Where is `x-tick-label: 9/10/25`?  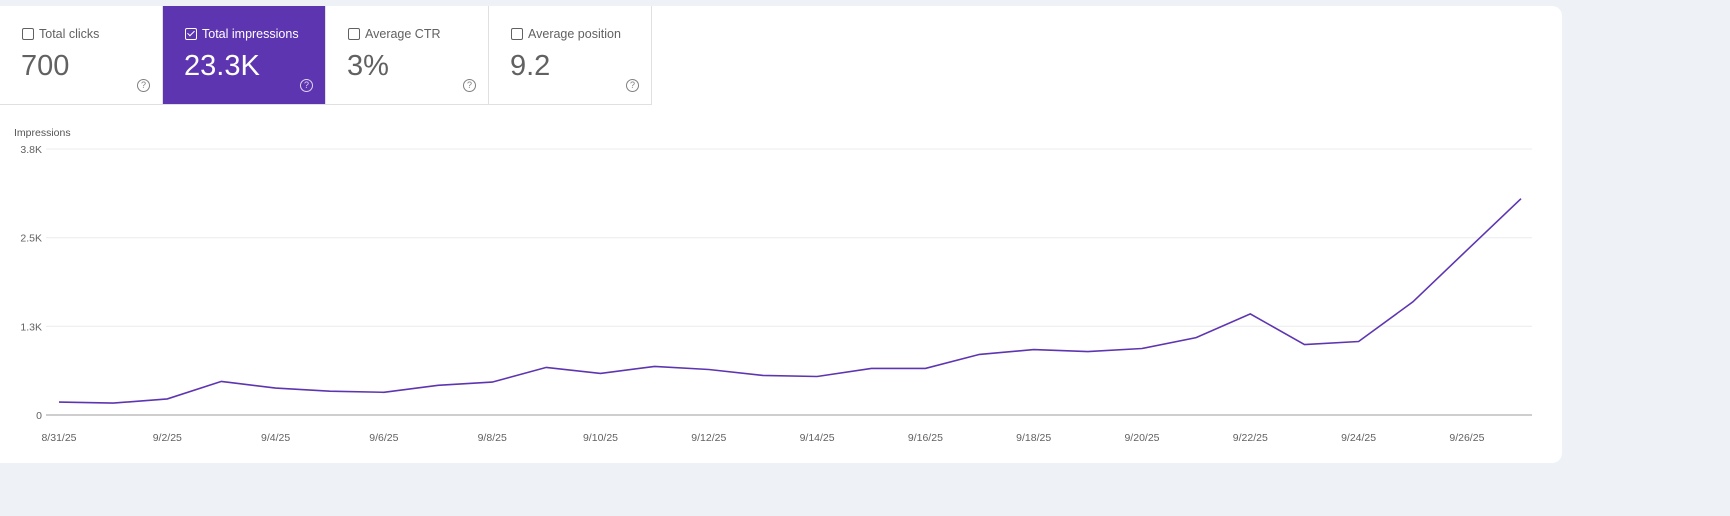
x-tick-label: 9/10/25 is located at coordinates (600, 438).